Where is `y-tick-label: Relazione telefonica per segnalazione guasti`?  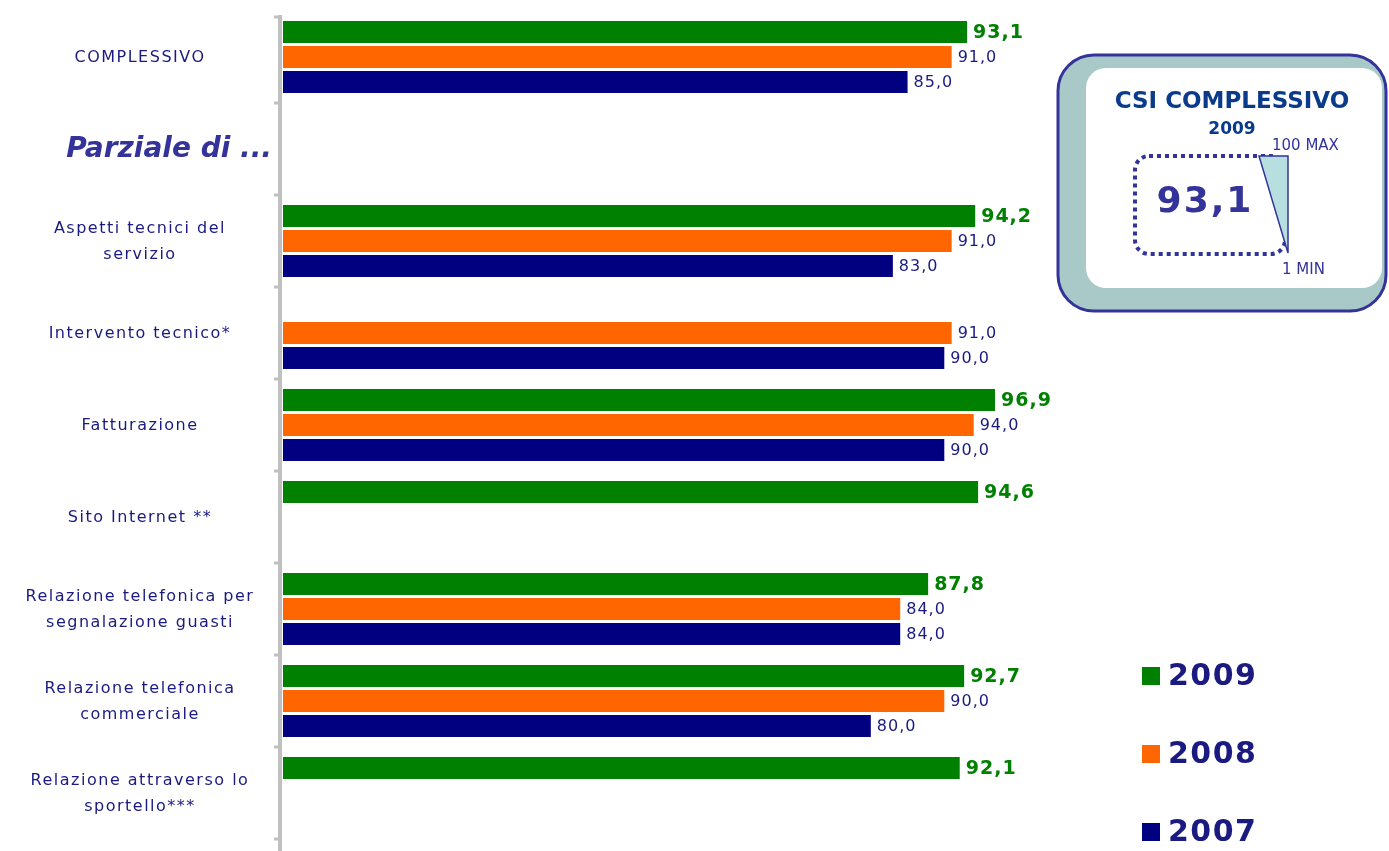
y-tick-label: Relazione telefonica per segnalazione guasti is located at coordinates (140, 608).